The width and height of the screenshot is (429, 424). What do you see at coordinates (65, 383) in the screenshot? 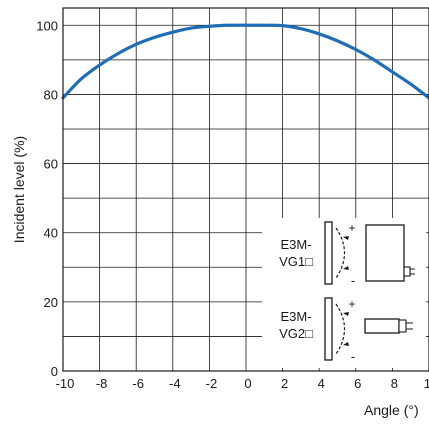
I see `x-tick-label: -10` at bounding box center [65, 383].